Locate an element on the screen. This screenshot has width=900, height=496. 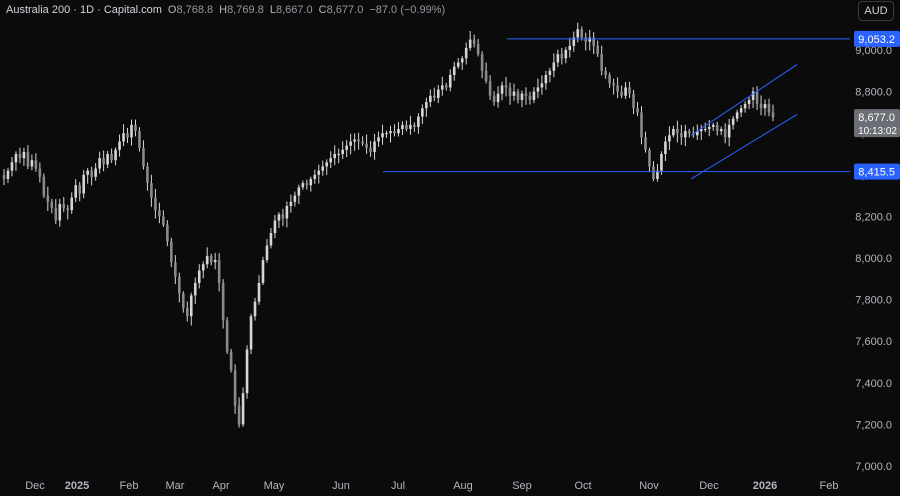
currency-button: AUD is located at coordinates (876, 11).